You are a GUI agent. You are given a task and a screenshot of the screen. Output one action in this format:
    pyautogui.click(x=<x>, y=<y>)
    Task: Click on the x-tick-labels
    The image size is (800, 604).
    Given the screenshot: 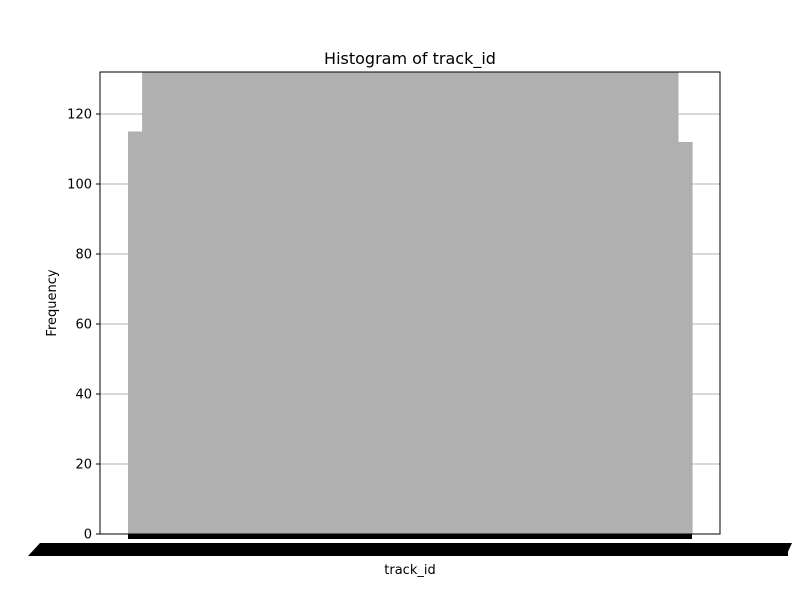 What is the action you would take?
    pyautogui.click(x=410, y=545)
    